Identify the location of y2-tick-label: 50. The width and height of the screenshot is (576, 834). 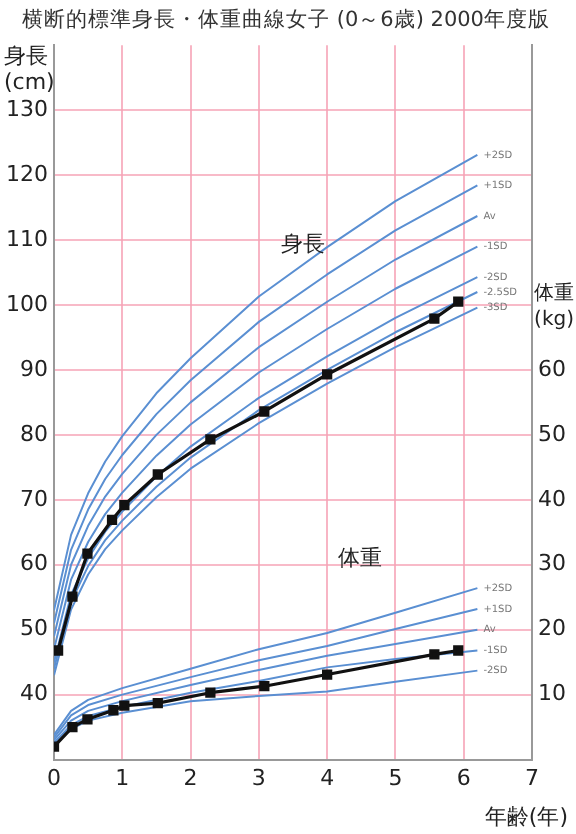
(552, 433).